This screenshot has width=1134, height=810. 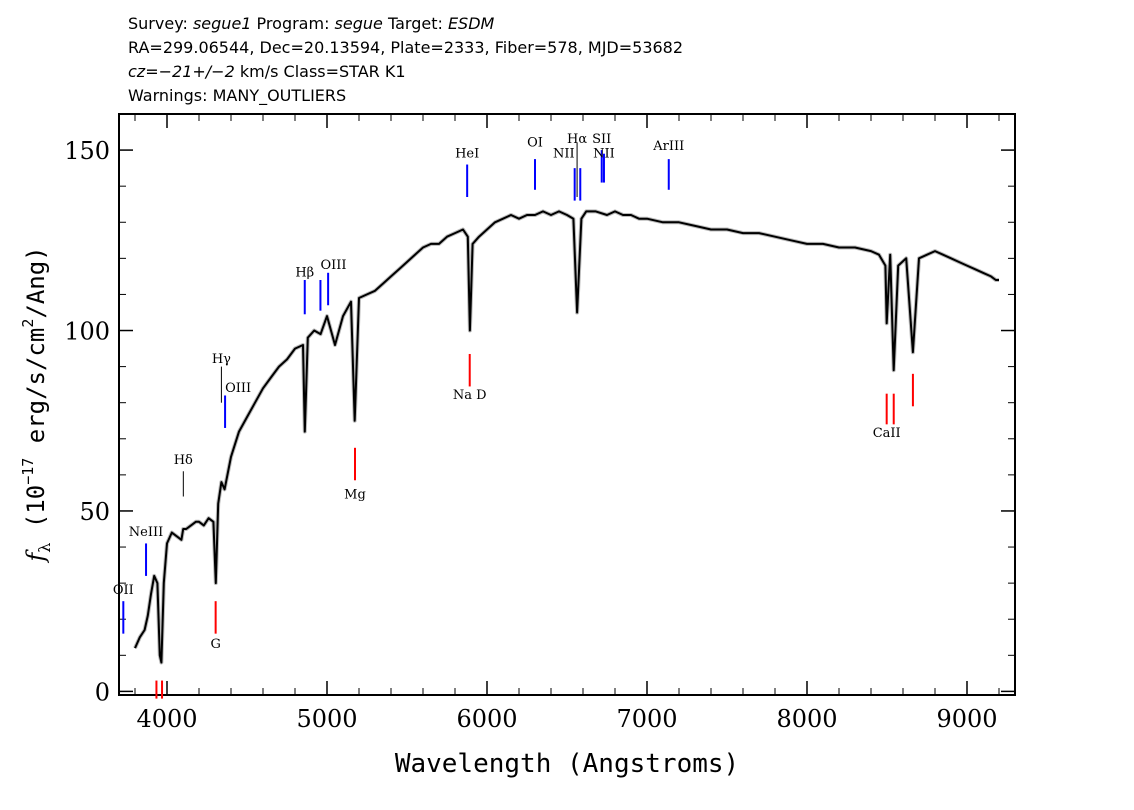 I want to click on spectral-line-label: HeI, so click(x=467, y=153).